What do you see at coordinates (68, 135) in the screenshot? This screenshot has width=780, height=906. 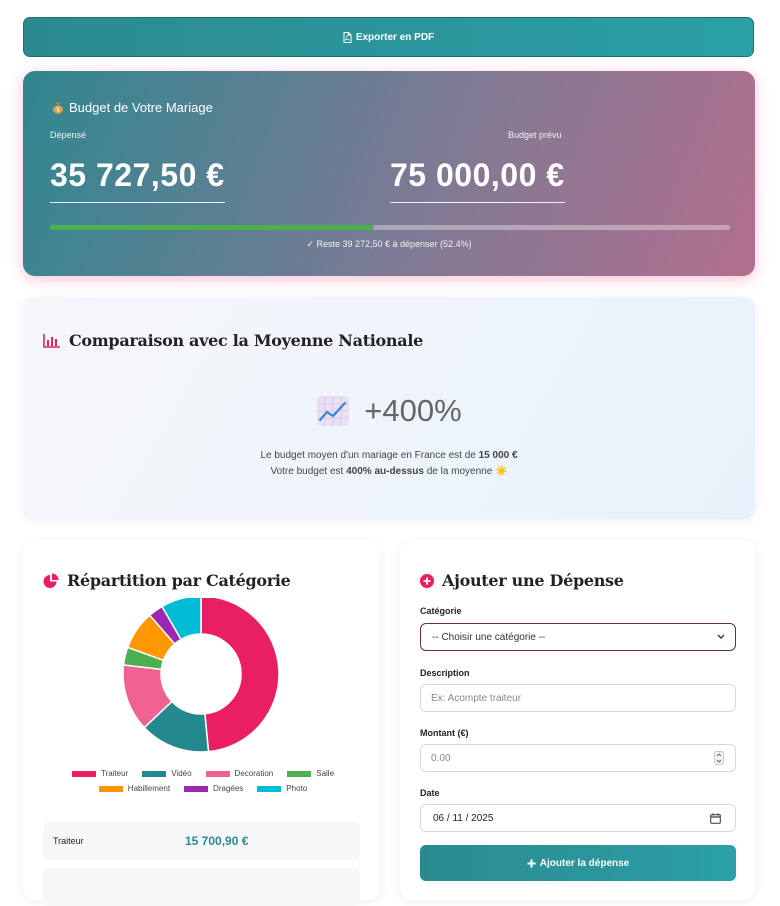 I see `spent-label: Dépensé` at bounding box center [68, 135].